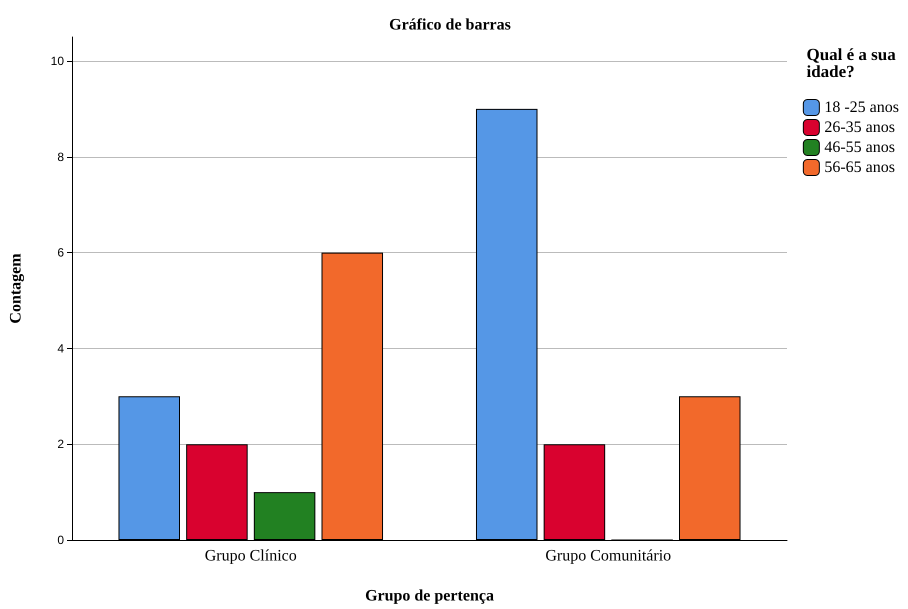 The width and height of the screenshot is (908, 609). Describe the element at coordinates (60, 253) in the screenshot. I see `y-tick-label: 6` at that location.